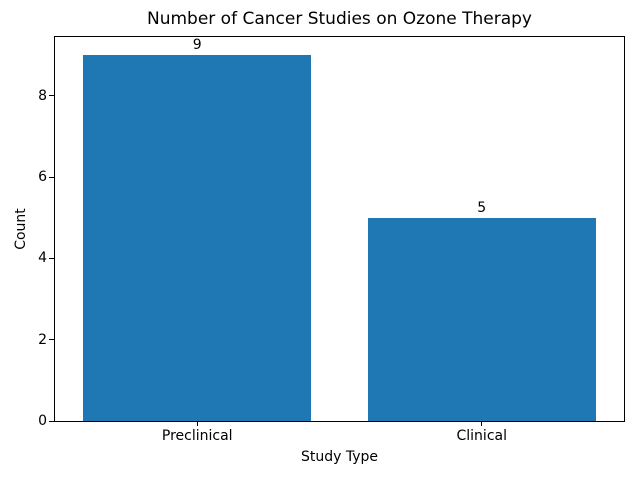 The width and height of the screenshot is (640, 480). Describe the element at coordinates (481, 436) in the screenshot. I see `x-tick-label: Clinical` at that location.